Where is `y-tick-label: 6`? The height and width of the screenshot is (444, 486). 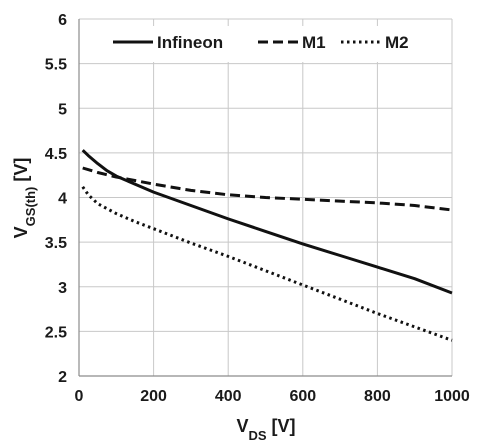
y-tick-label: 6 is located at coordinates (62, 20).